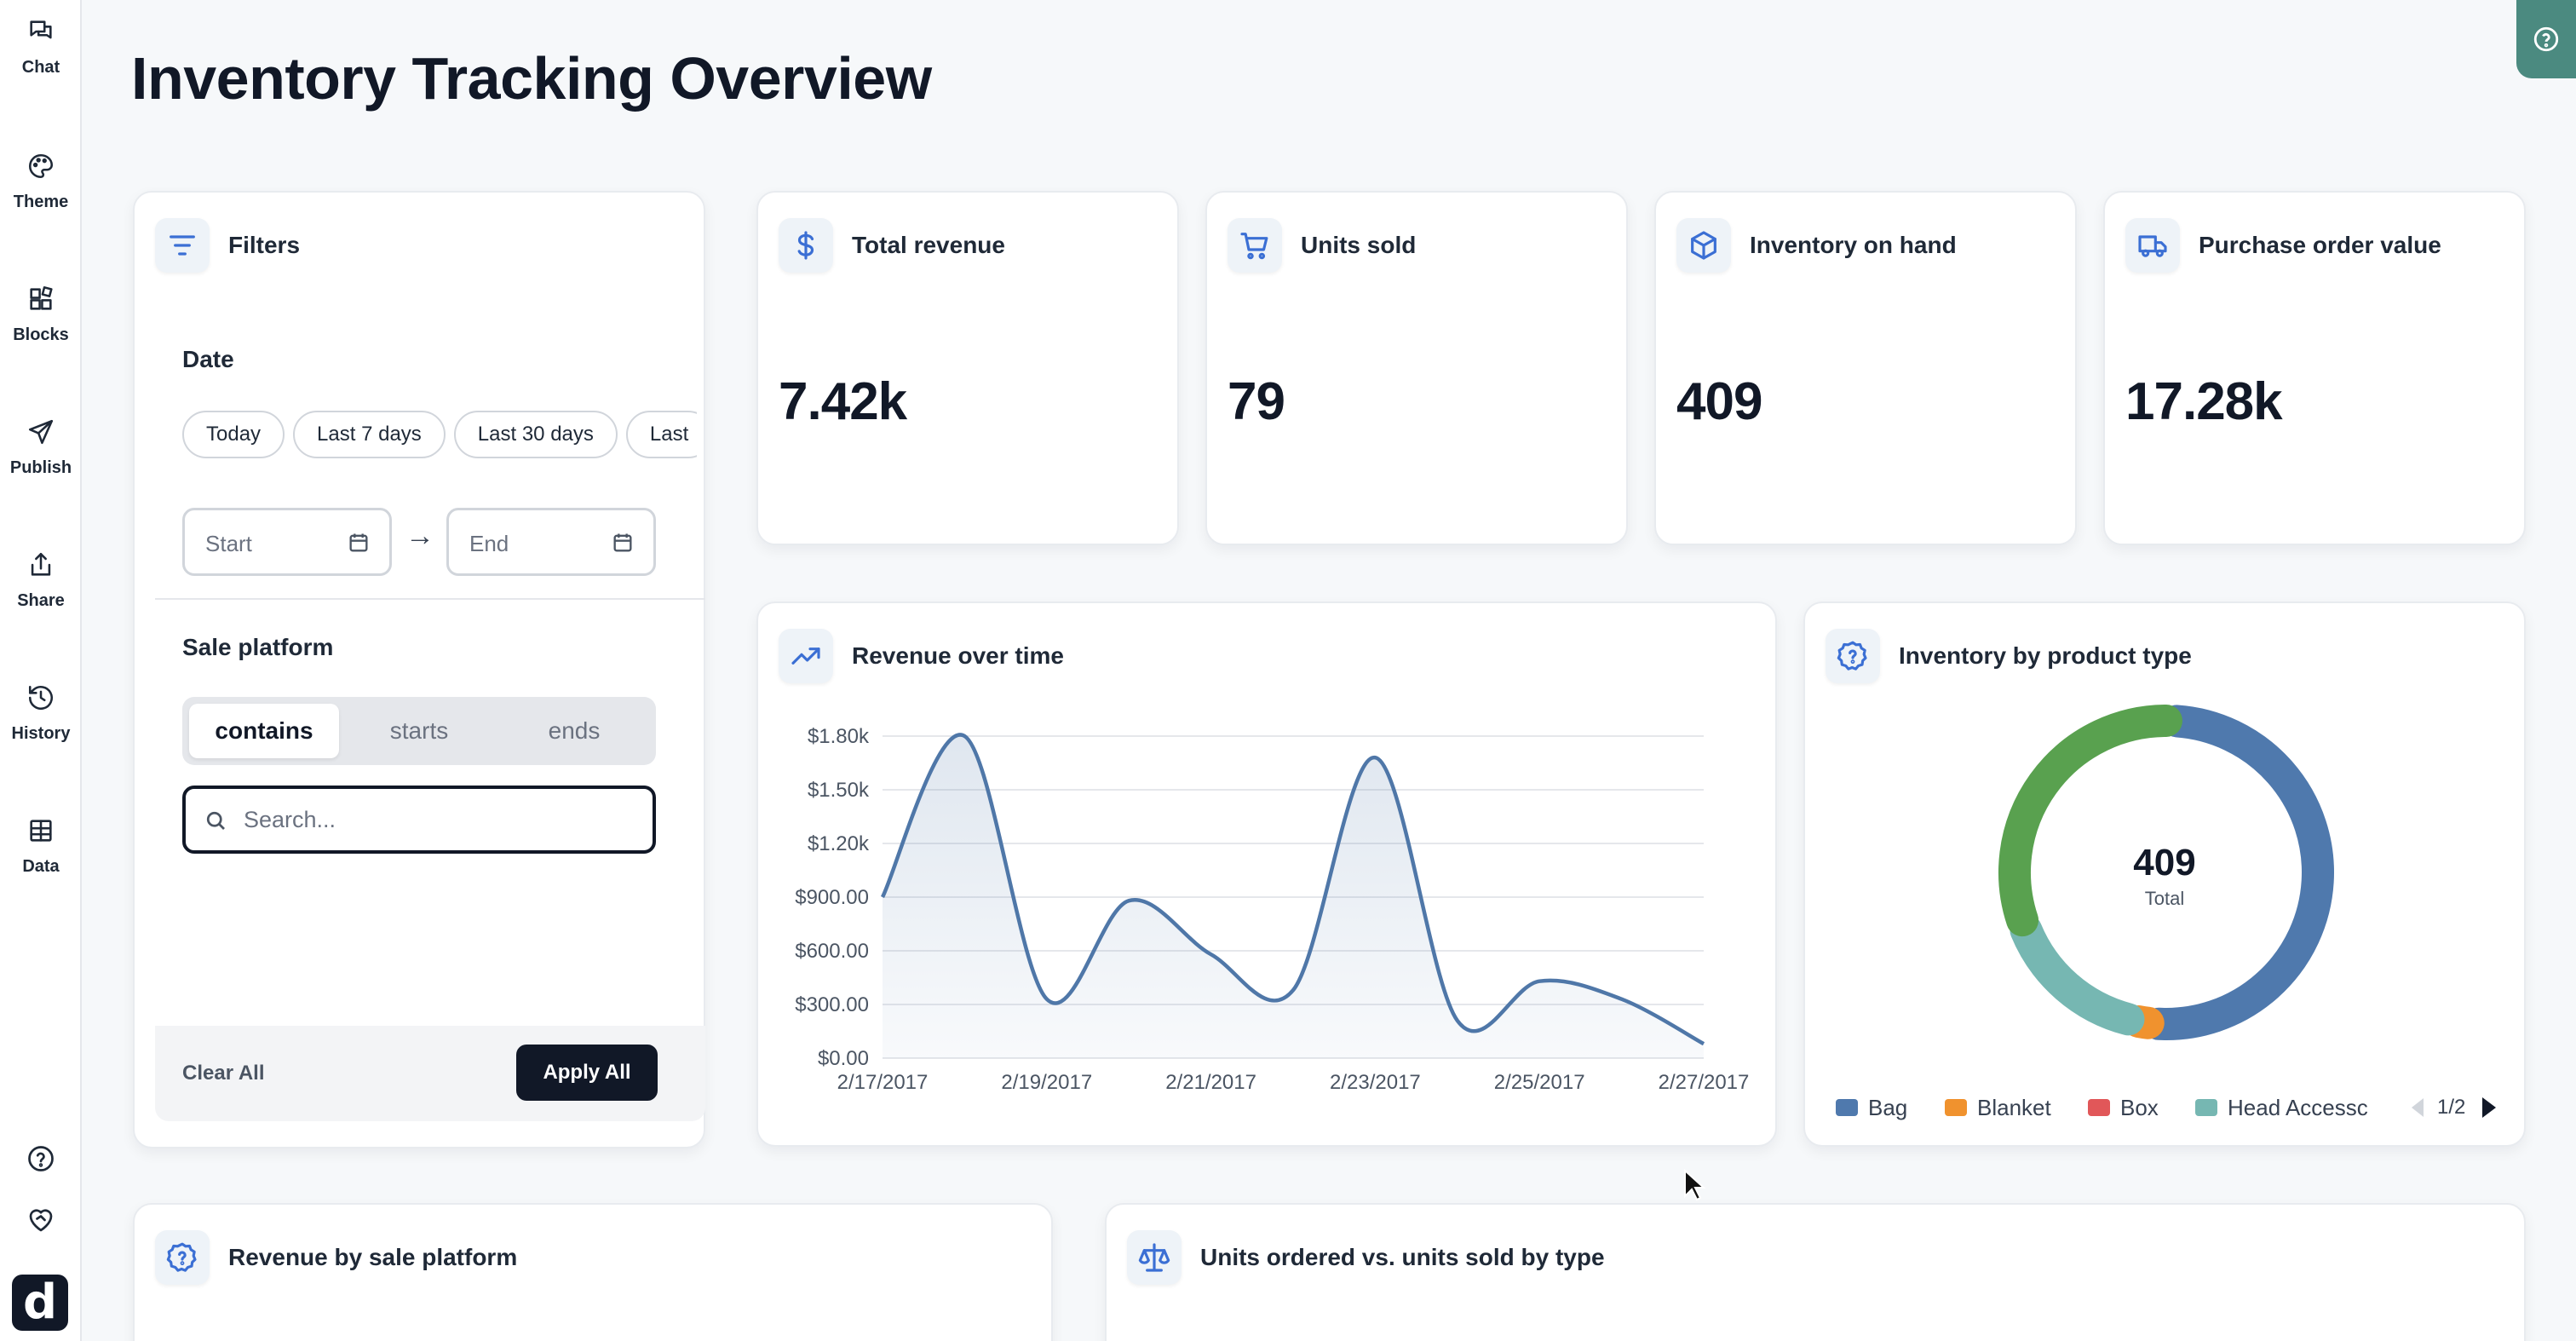  What do you see at coordinates (839, 791) in the screenshot?
I see `y-tick-label: $1.50k` at bounding box center [839, 791].